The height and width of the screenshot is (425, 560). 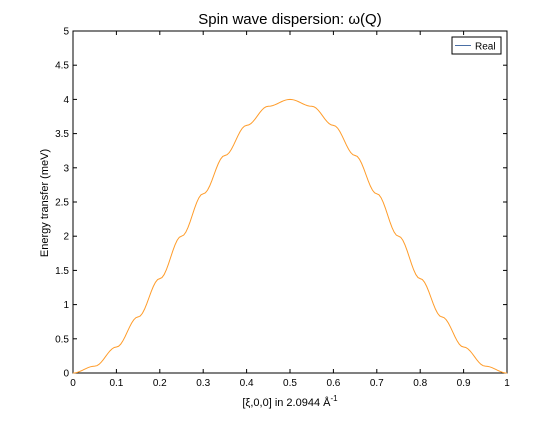 I want to click on x-tick-label: 0.1, so click(x=116, y=383).